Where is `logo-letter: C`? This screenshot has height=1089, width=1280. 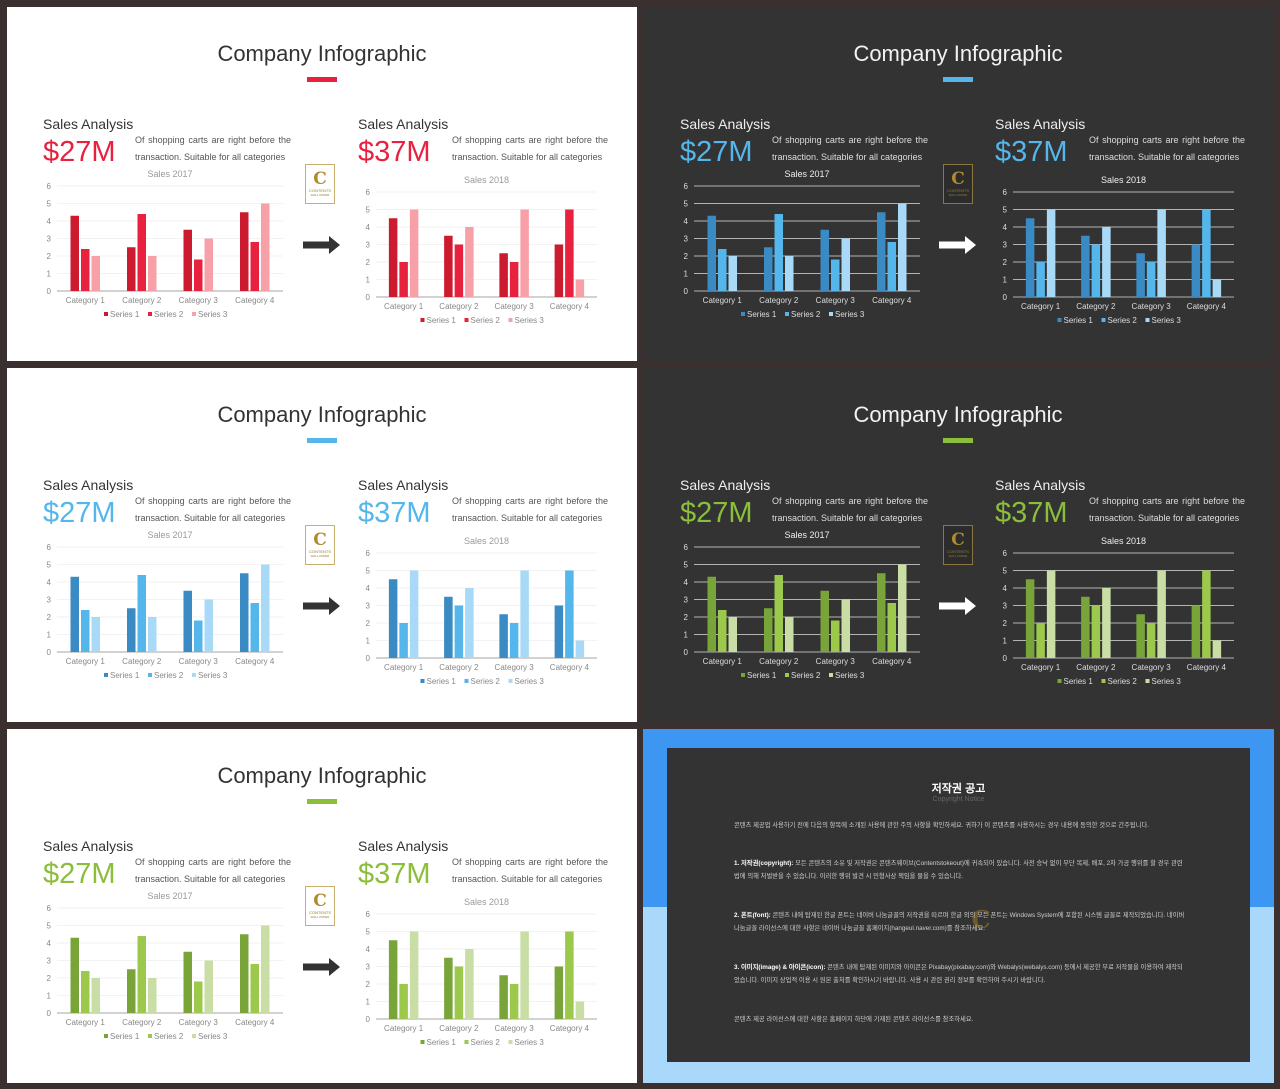 logo-letter: C is located at coordinates (320, 901).